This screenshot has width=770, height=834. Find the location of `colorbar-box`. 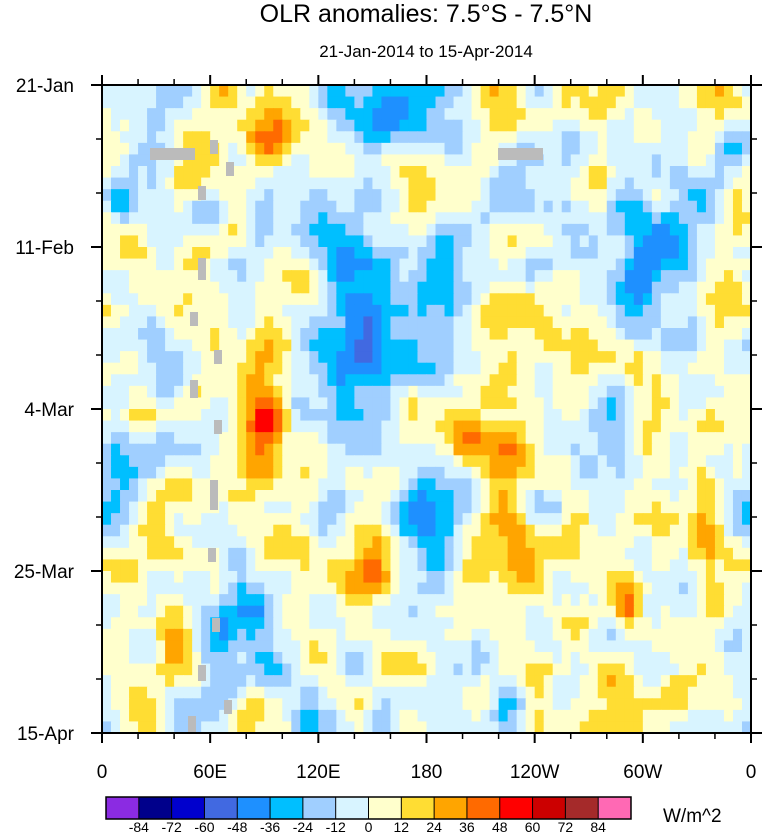

colorbar-box is located at coordinates (188, 808).